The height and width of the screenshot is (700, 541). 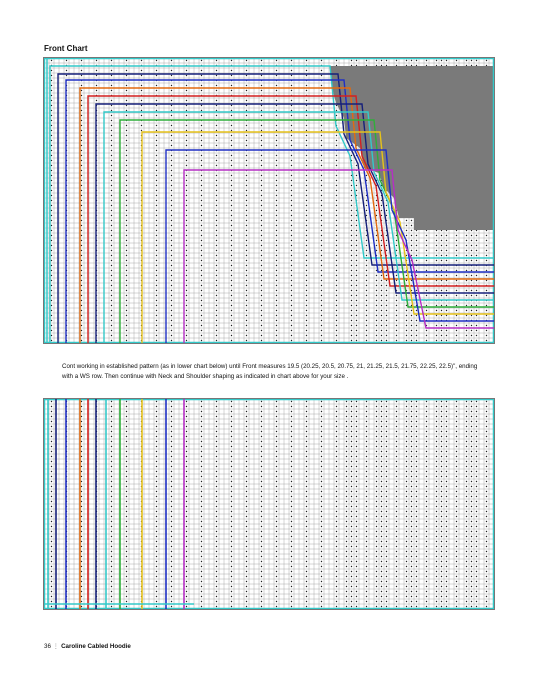 What do you see at coordinates (96, 646) in the screenshot?
I see `book-title: Caroline Cabled Hoodie` at bounding box center [96, 646].